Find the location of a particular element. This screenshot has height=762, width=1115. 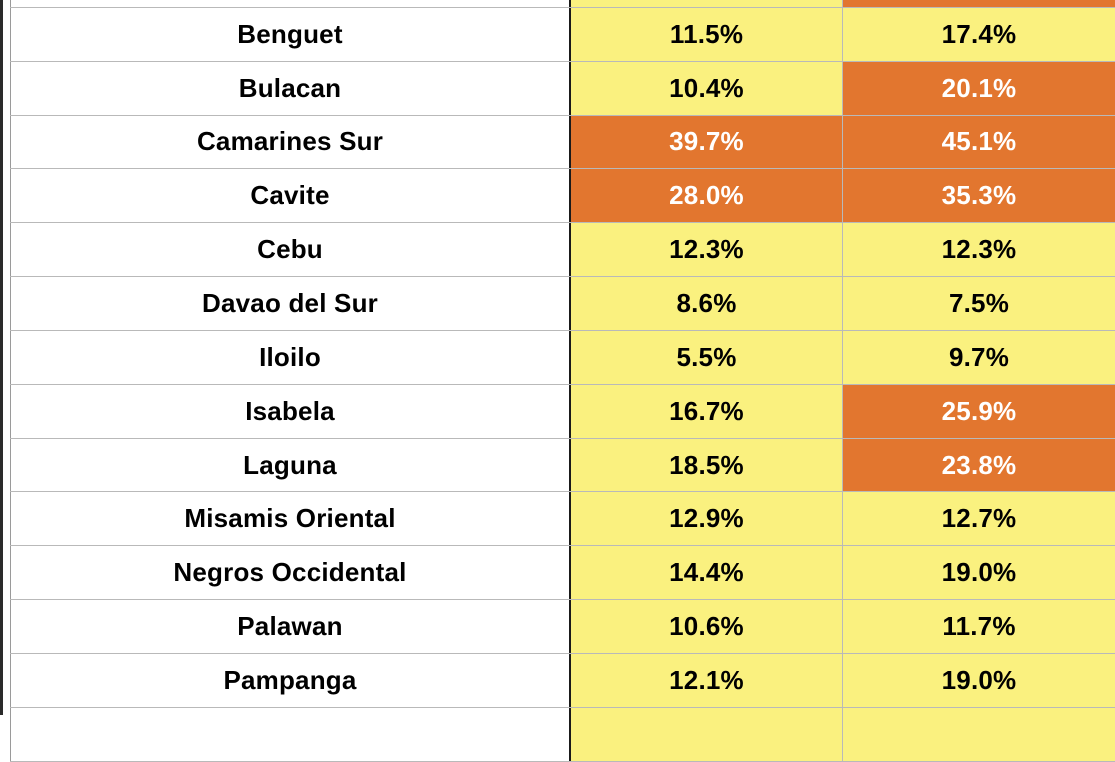

table-row: Iloilo 5.5% 9.7% is located at coordinates (562, 357).